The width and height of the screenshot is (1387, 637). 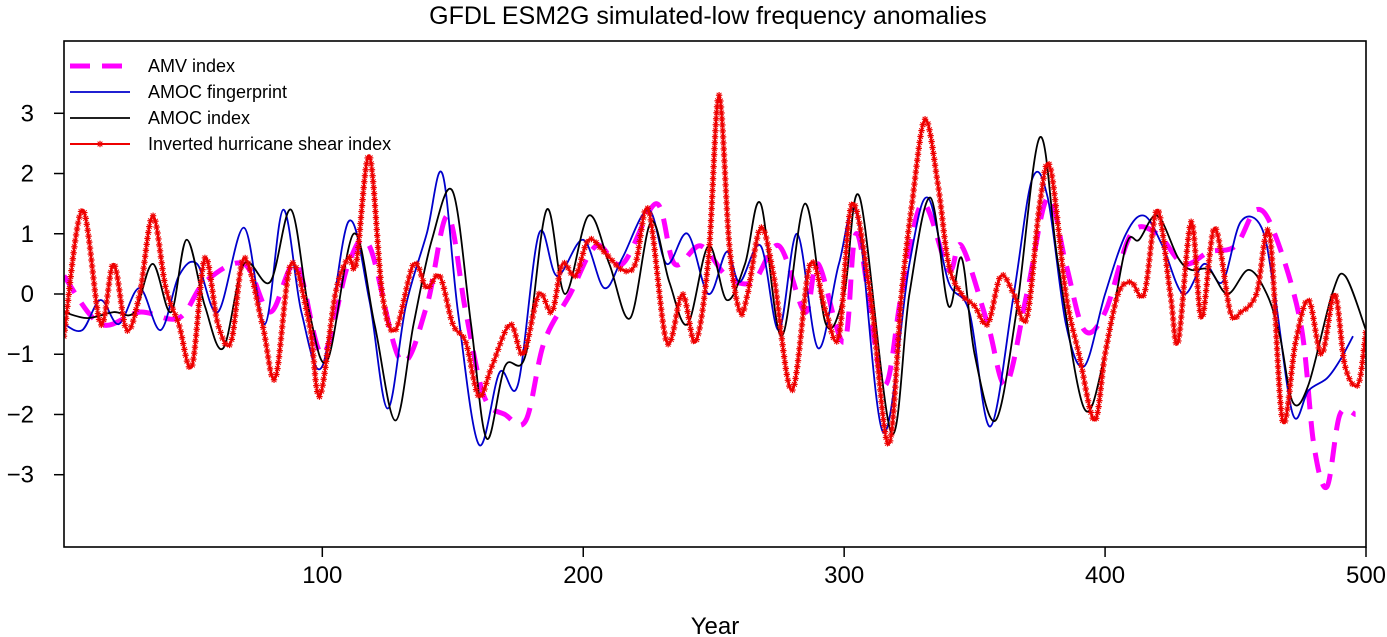 I want to click on y-tick-label: 2, so click(x=27, y=174).